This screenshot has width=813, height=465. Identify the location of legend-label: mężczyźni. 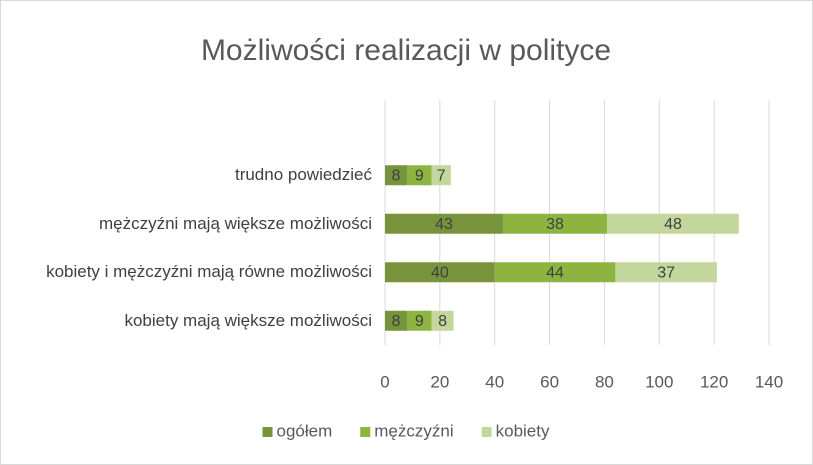
(413, 430).